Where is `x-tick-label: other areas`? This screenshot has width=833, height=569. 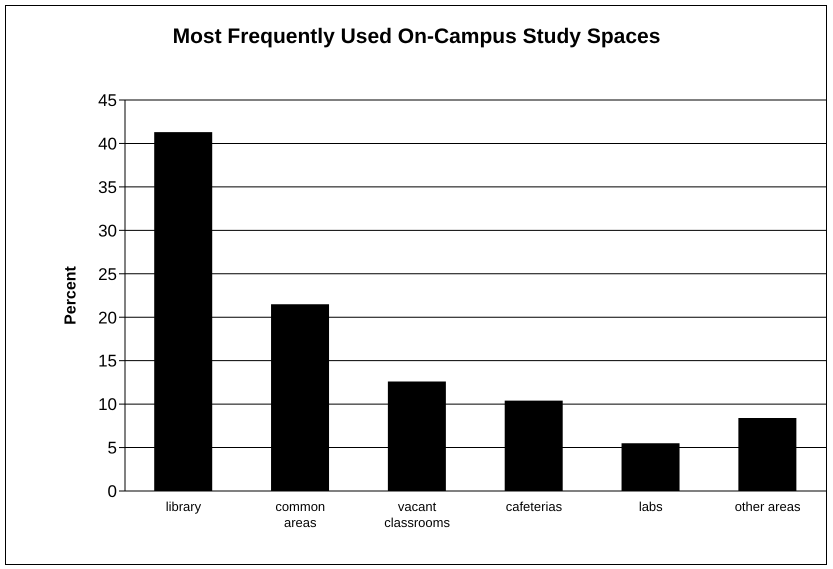
x-tick-label: other areas is located at coordinates (767, 506).